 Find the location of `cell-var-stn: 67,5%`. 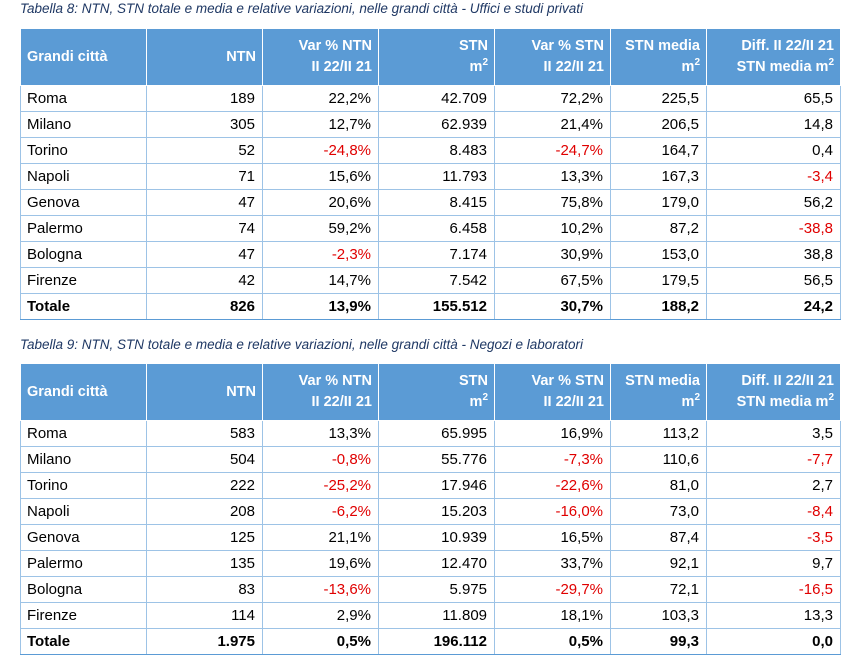

cell-var-stn: 67,5% is located at coordinates (552, 280).